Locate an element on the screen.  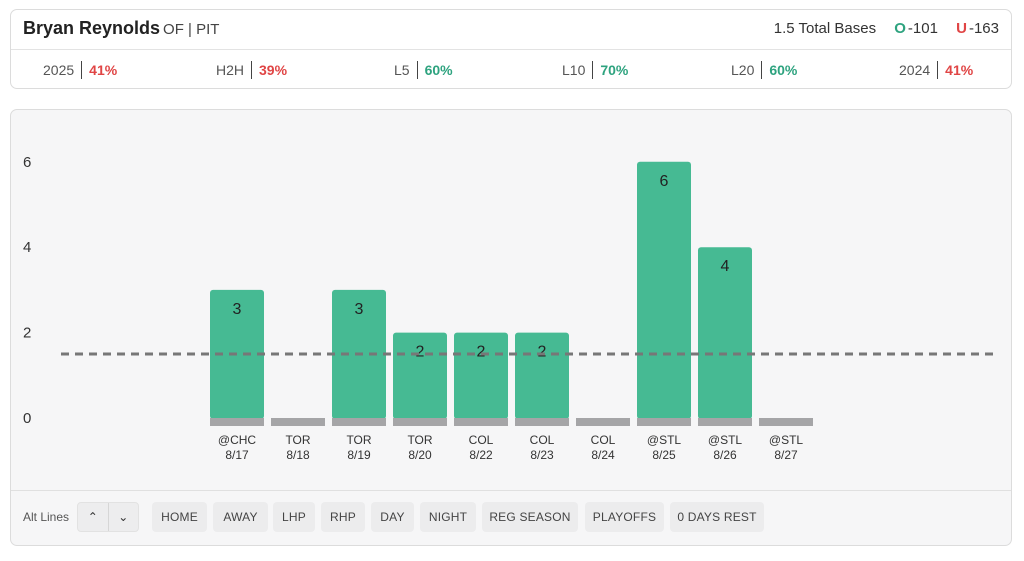
x-tick-date: 8/18 is located at coordinates (298, 455).